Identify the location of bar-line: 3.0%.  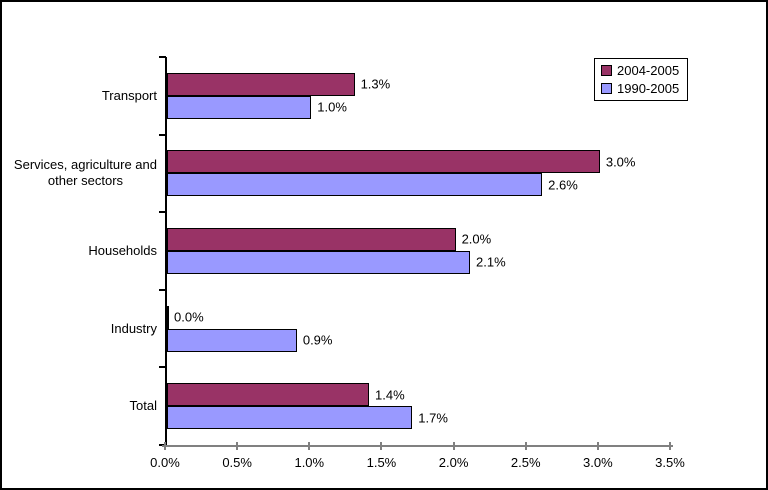
(419, 162).